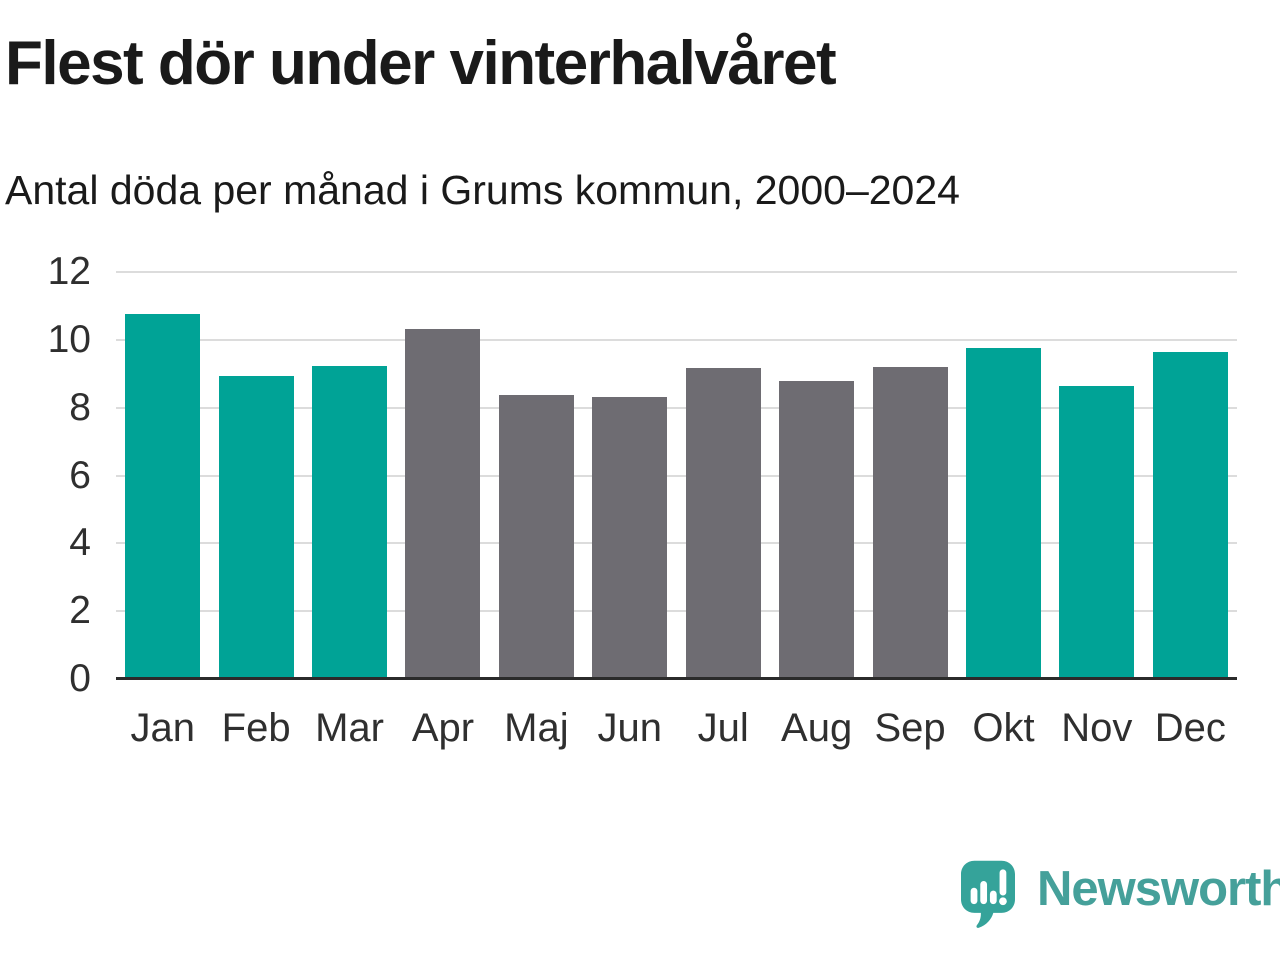 Image resolution: width=1280 pixels, height=960 pixels. I want to click on bar-apr, so click(443, 503).